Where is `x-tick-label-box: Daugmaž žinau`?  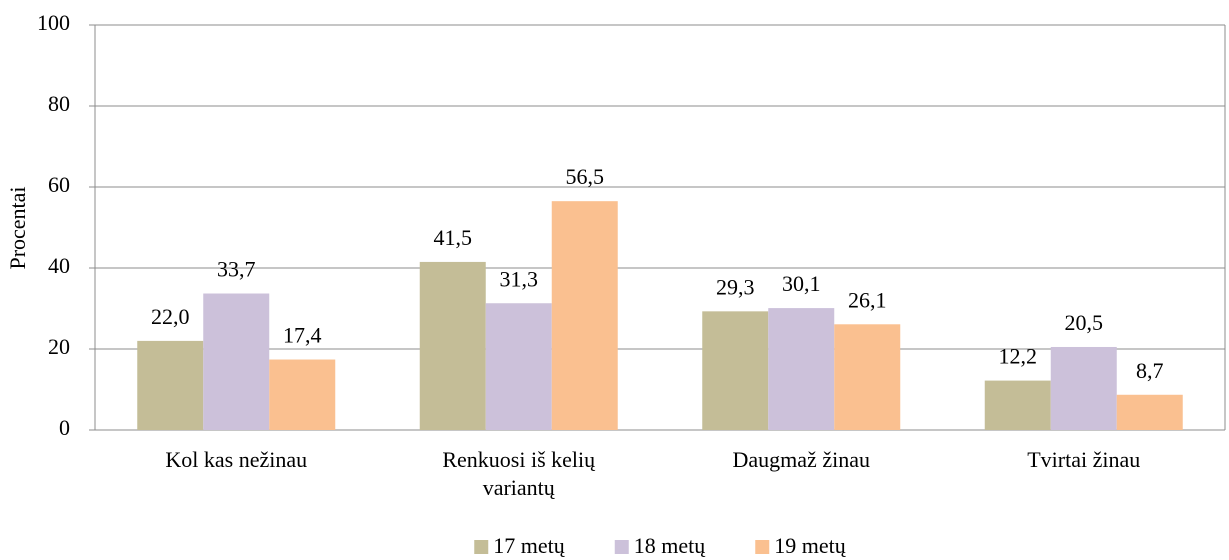 x-tick-label-box: Daugmaž žinau is located at coordinates (801, 459).